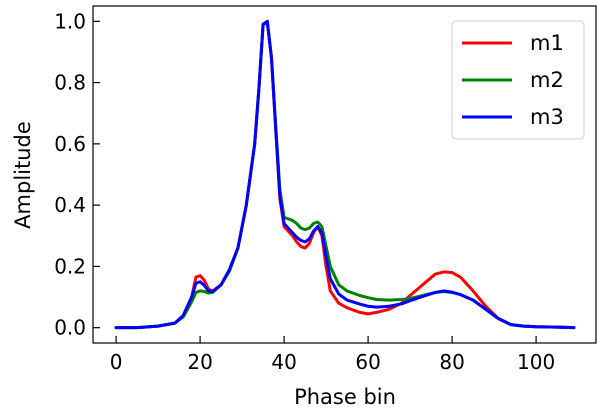  Describe the element at coordinates (547, 43) in the screenshot. I see `legend-label-m1: m1` at that location.